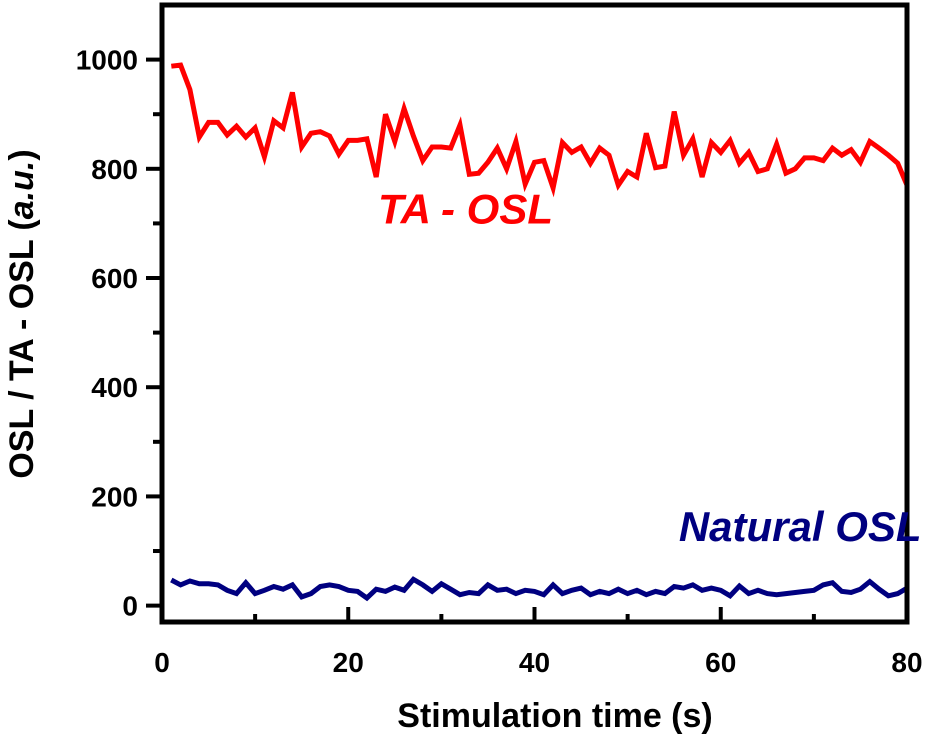 The width and height of the screenshot is (929, 736). Describe the element at coordinates (22, 349) in the screenshot. I see `y-axis-title-main: OSL / TA - OSL (` at that location.